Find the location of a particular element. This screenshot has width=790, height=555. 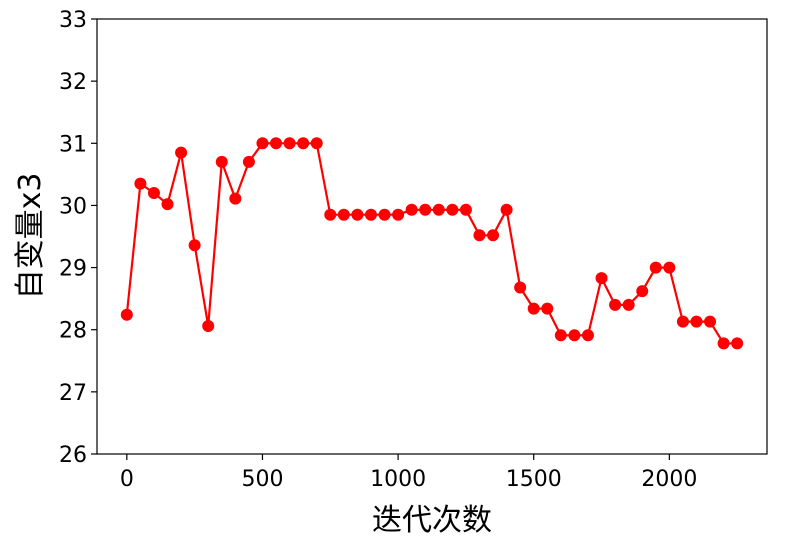

x-tick-label: 0 is located at coordinates (127, 479).